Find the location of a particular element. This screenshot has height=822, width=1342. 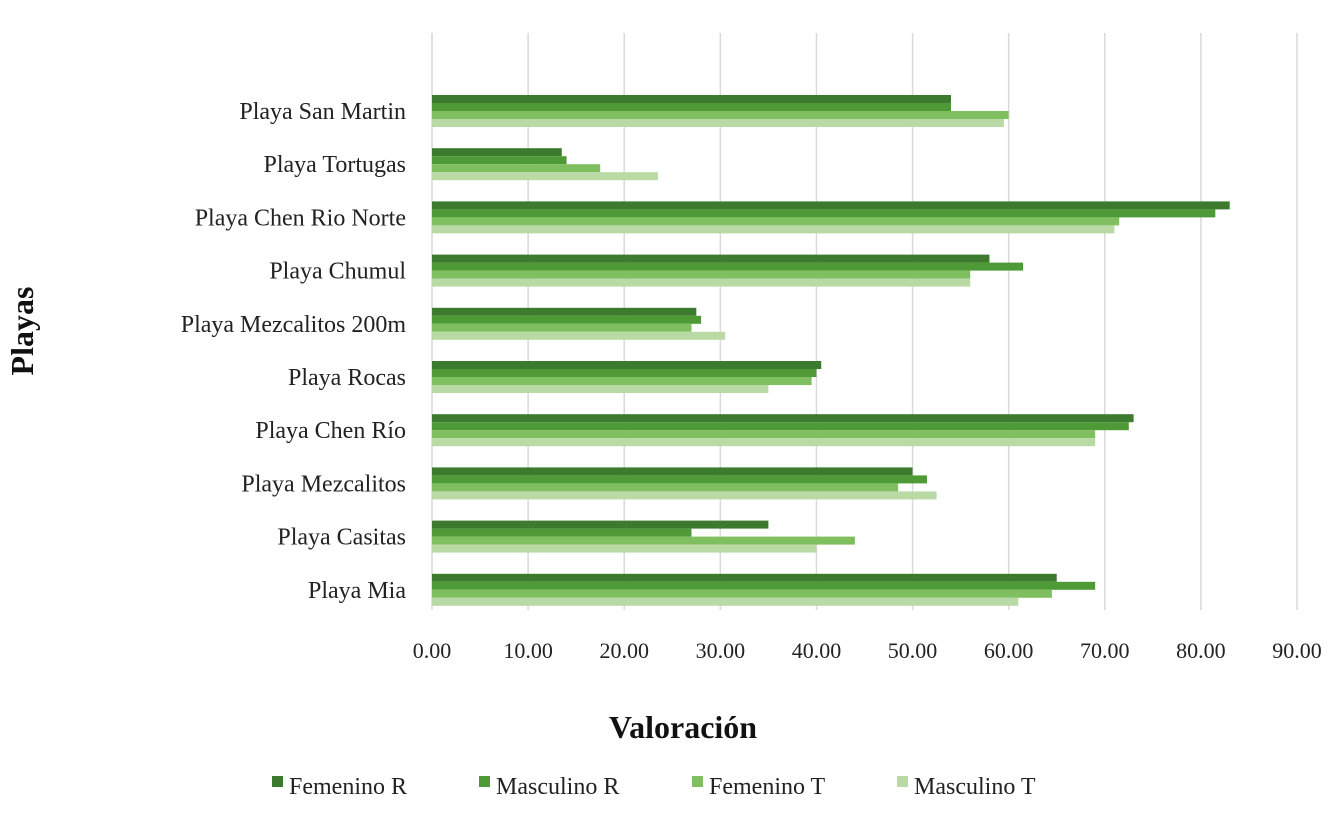

y-axis-title: Playas is located at coordinates (22, 331).